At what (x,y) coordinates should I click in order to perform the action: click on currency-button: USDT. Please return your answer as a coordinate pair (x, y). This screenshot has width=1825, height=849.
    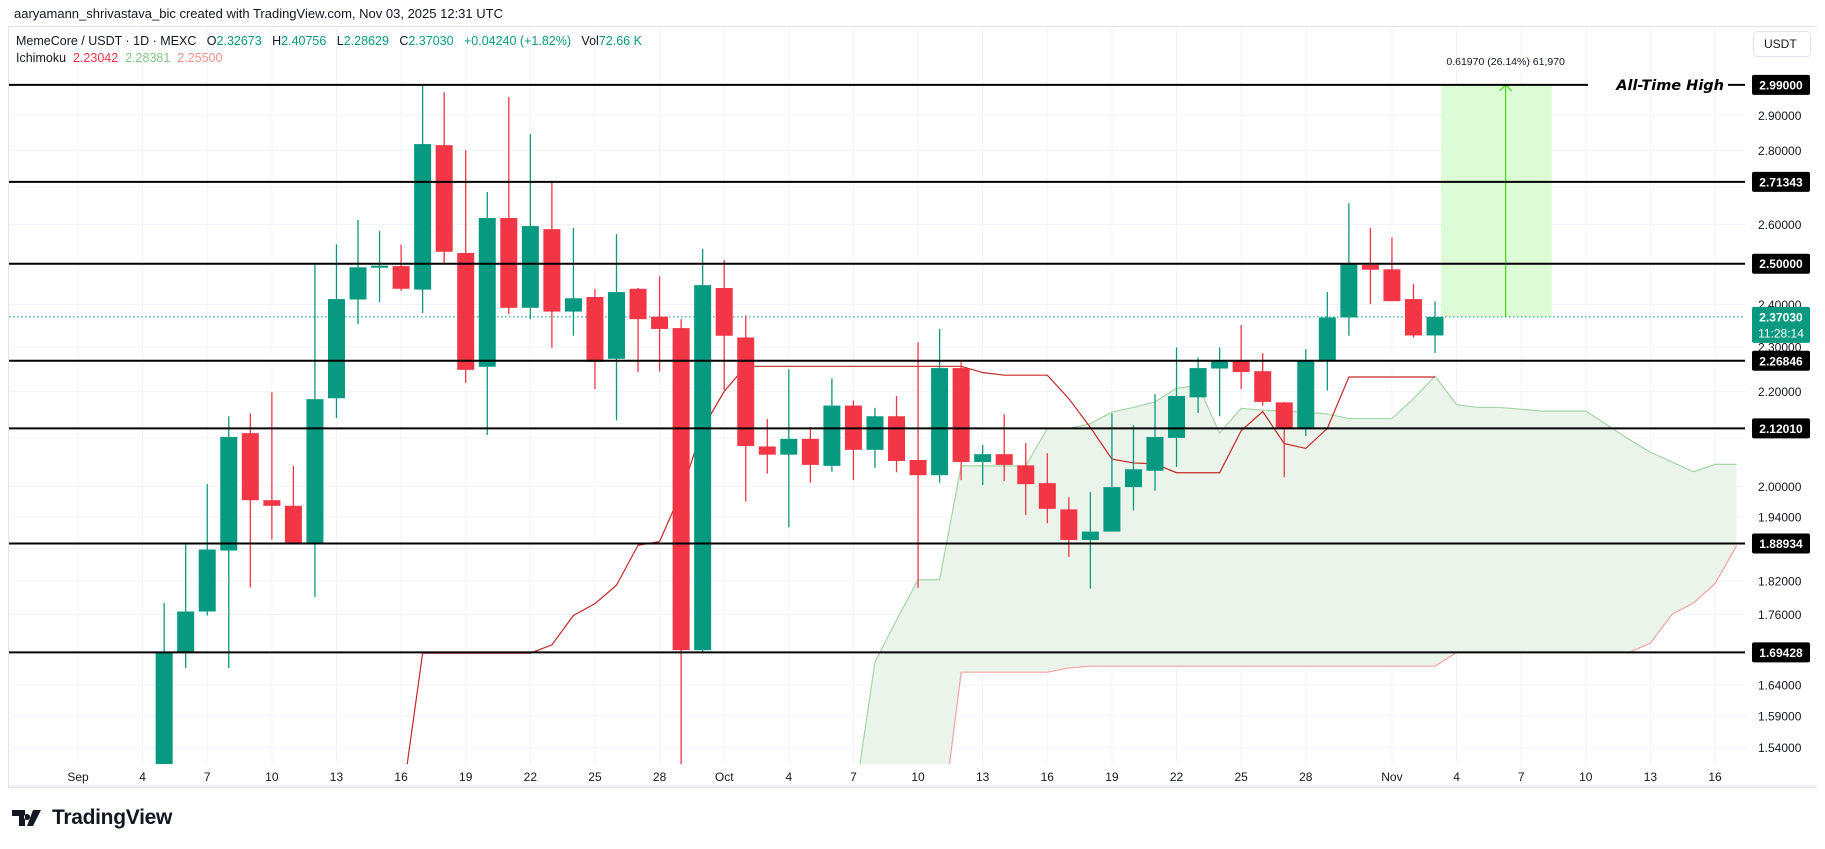
    Looking at the image, I should click on (1782, 44).